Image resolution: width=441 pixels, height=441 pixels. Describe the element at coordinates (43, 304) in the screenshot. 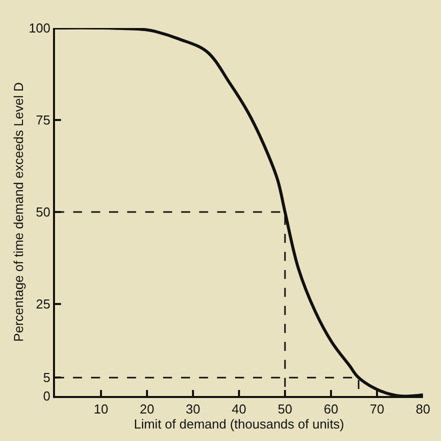

I see `y-tick-label: 25` at that location.